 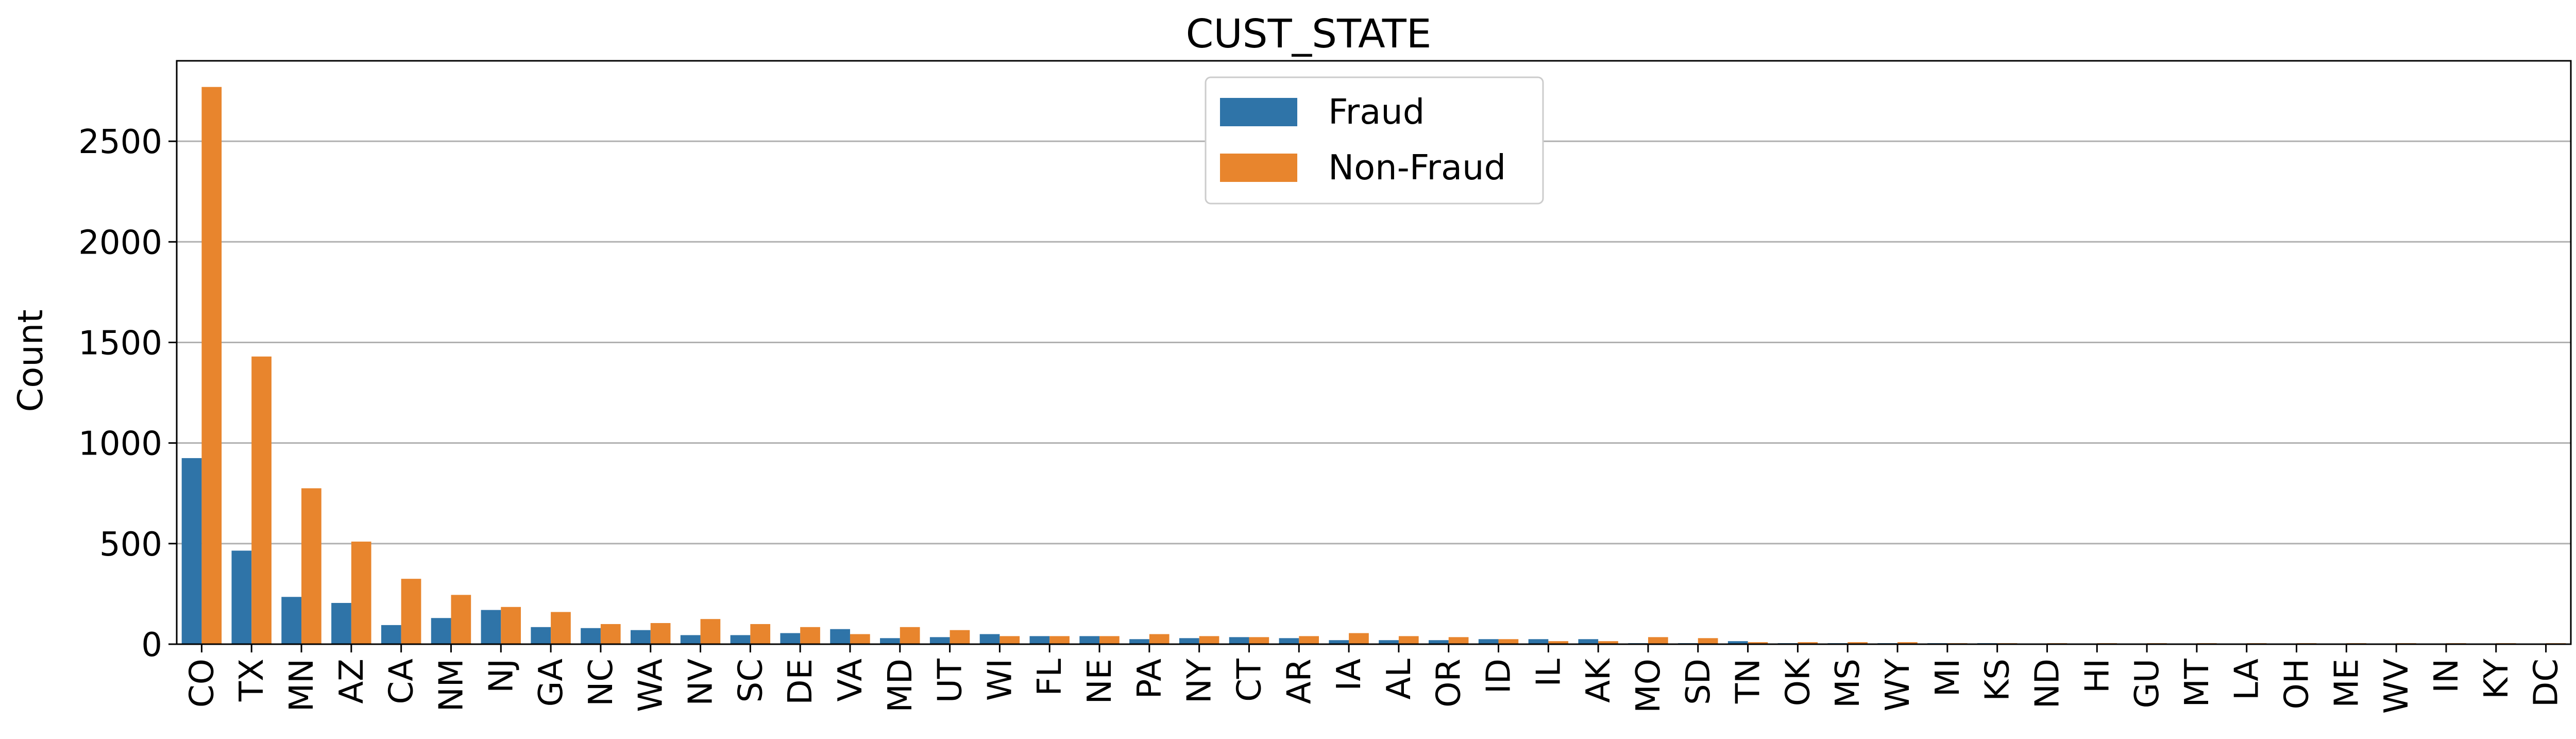 I want to click on x-tick-label-wv: WV, so click(x=2397, y=686).